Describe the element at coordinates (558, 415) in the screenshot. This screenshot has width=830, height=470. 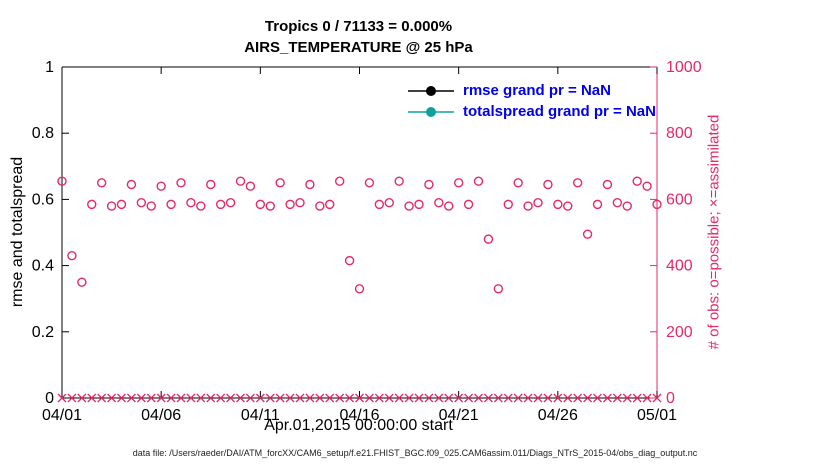
I see `svg-text: 04/26` at that location.